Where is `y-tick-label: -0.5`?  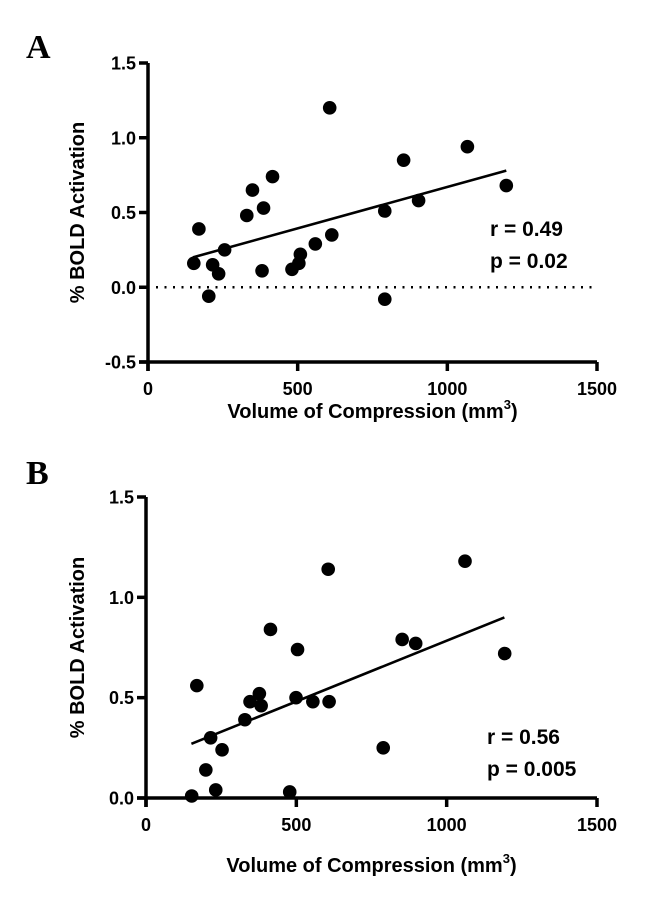 y-tick-label: -0.5 is located at coordinates (120, 363).